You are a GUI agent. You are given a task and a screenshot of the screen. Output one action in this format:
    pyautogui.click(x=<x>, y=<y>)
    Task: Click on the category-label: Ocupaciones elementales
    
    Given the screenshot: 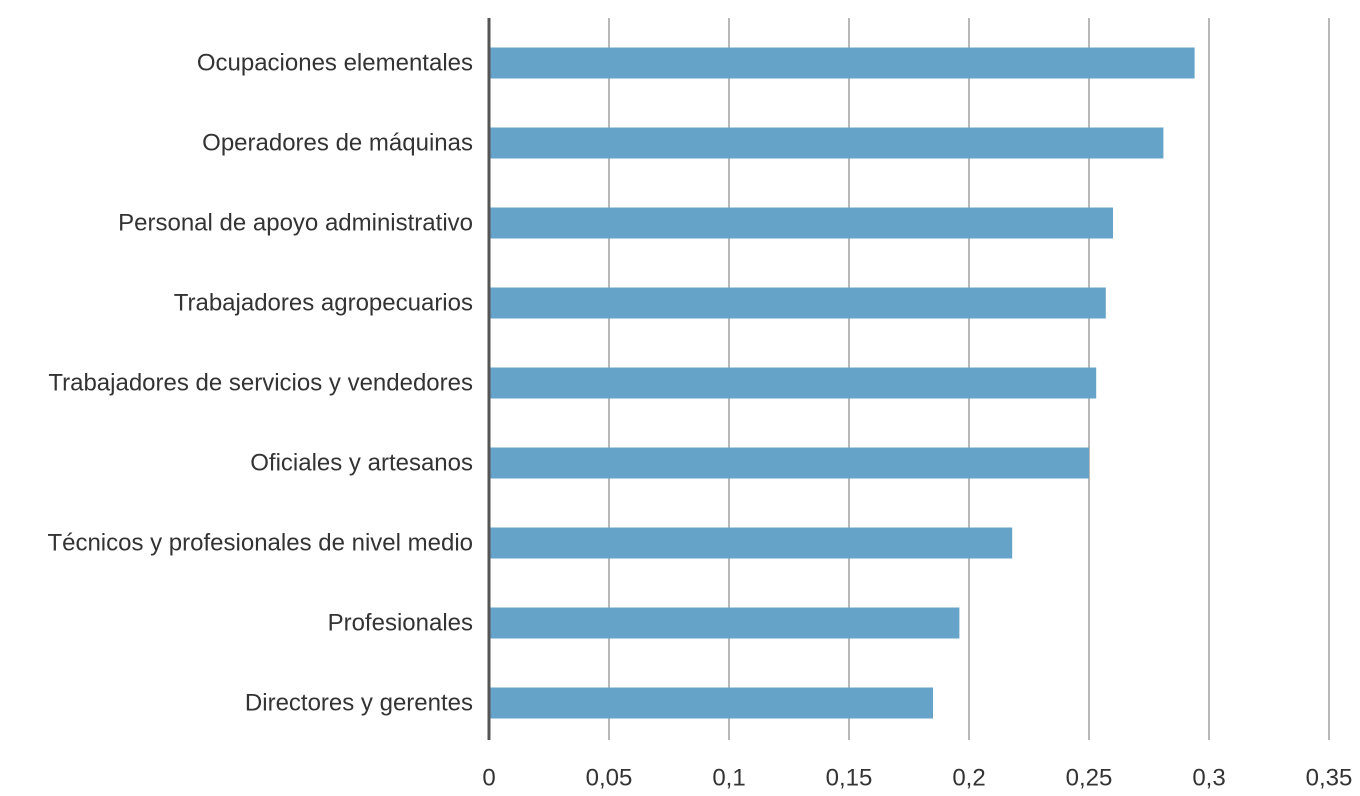 What is the action you would take?
    pyautogui.click(x=335, y=63)
    